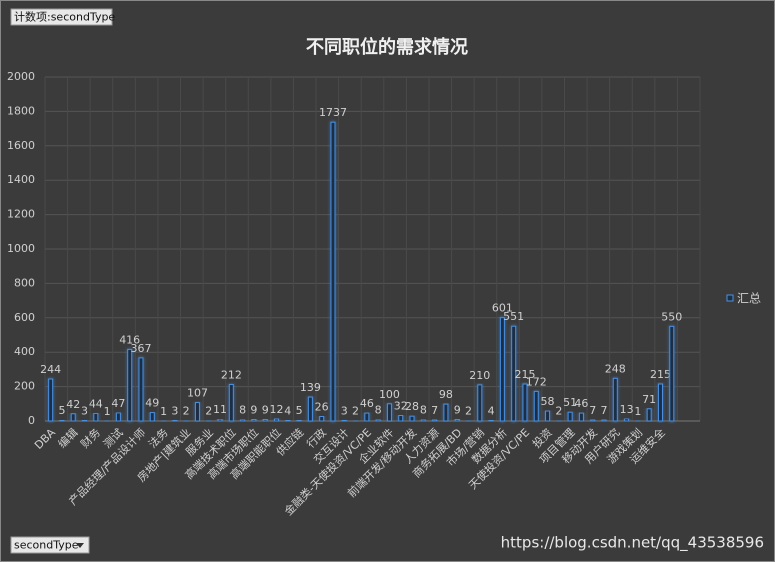 The image size is (775, 562). What do you see at coordinates (322, 407) in the screenshot?
I see `data-label: 26` at bounding box center [322, 407].